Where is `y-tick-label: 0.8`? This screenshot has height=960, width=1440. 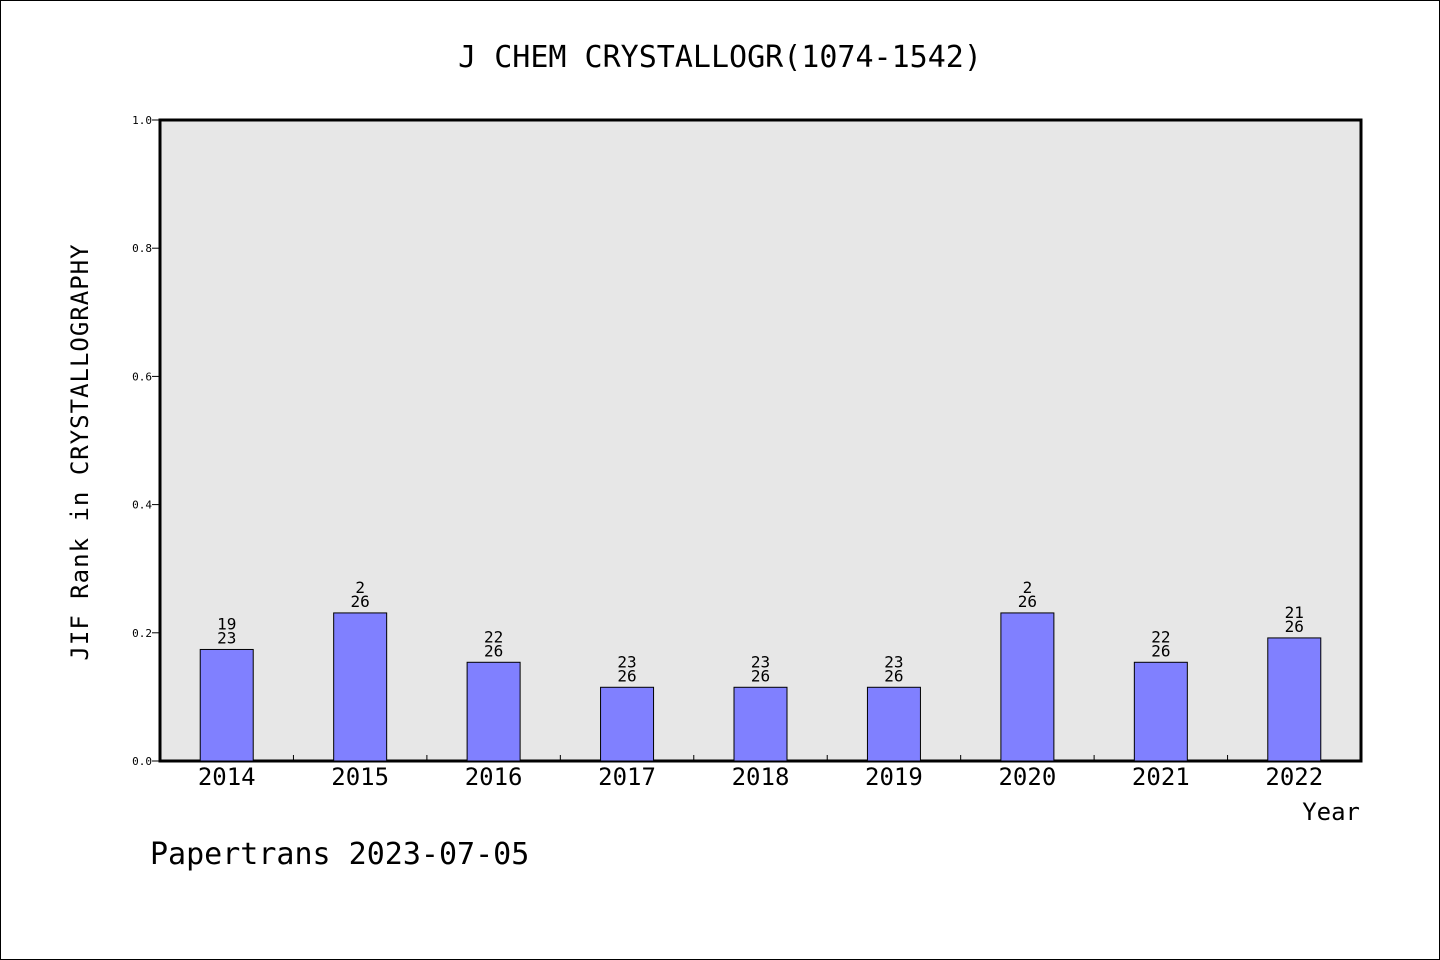
y-tick-label: 0.8 is located at coordinates (142, 248).